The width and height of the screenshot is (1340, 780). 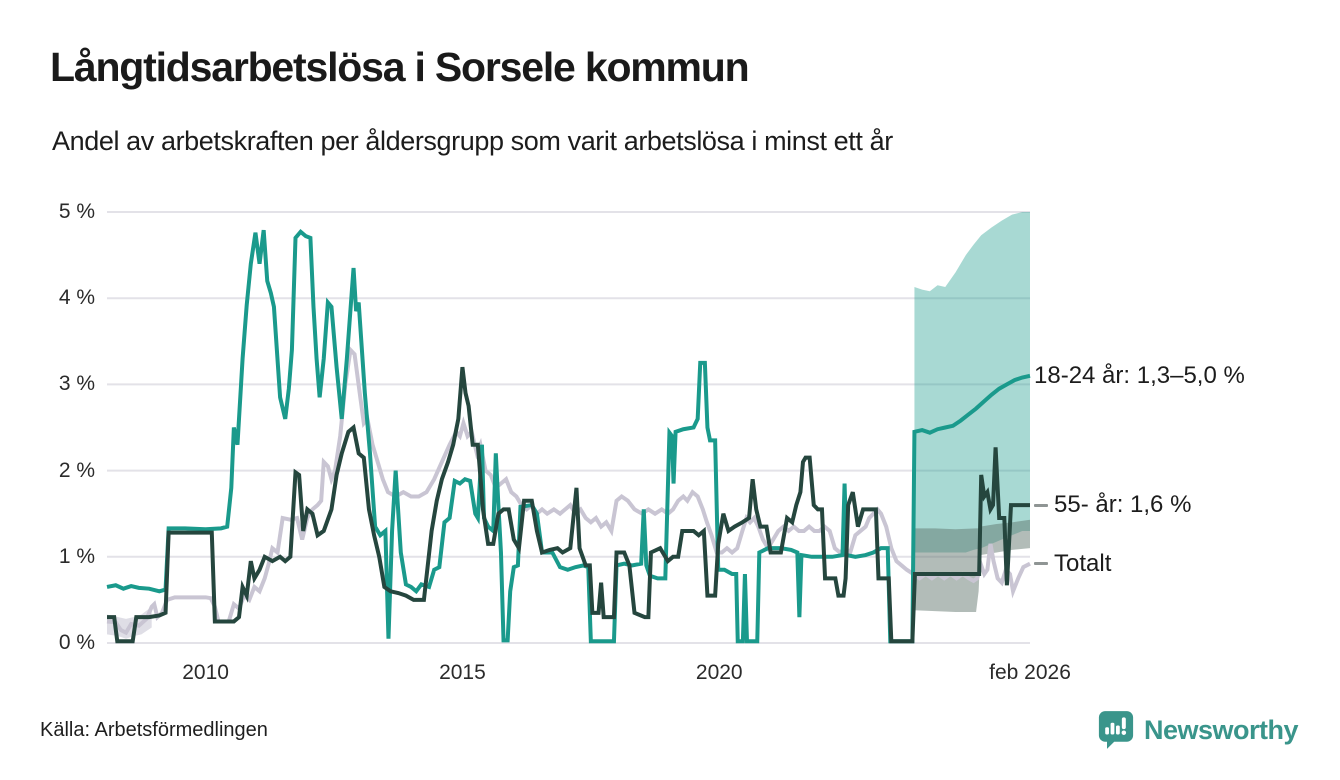 I want to click on page-title: Långtidsarbetslösa i Sorsele kommun, so click(x=400, y=67).